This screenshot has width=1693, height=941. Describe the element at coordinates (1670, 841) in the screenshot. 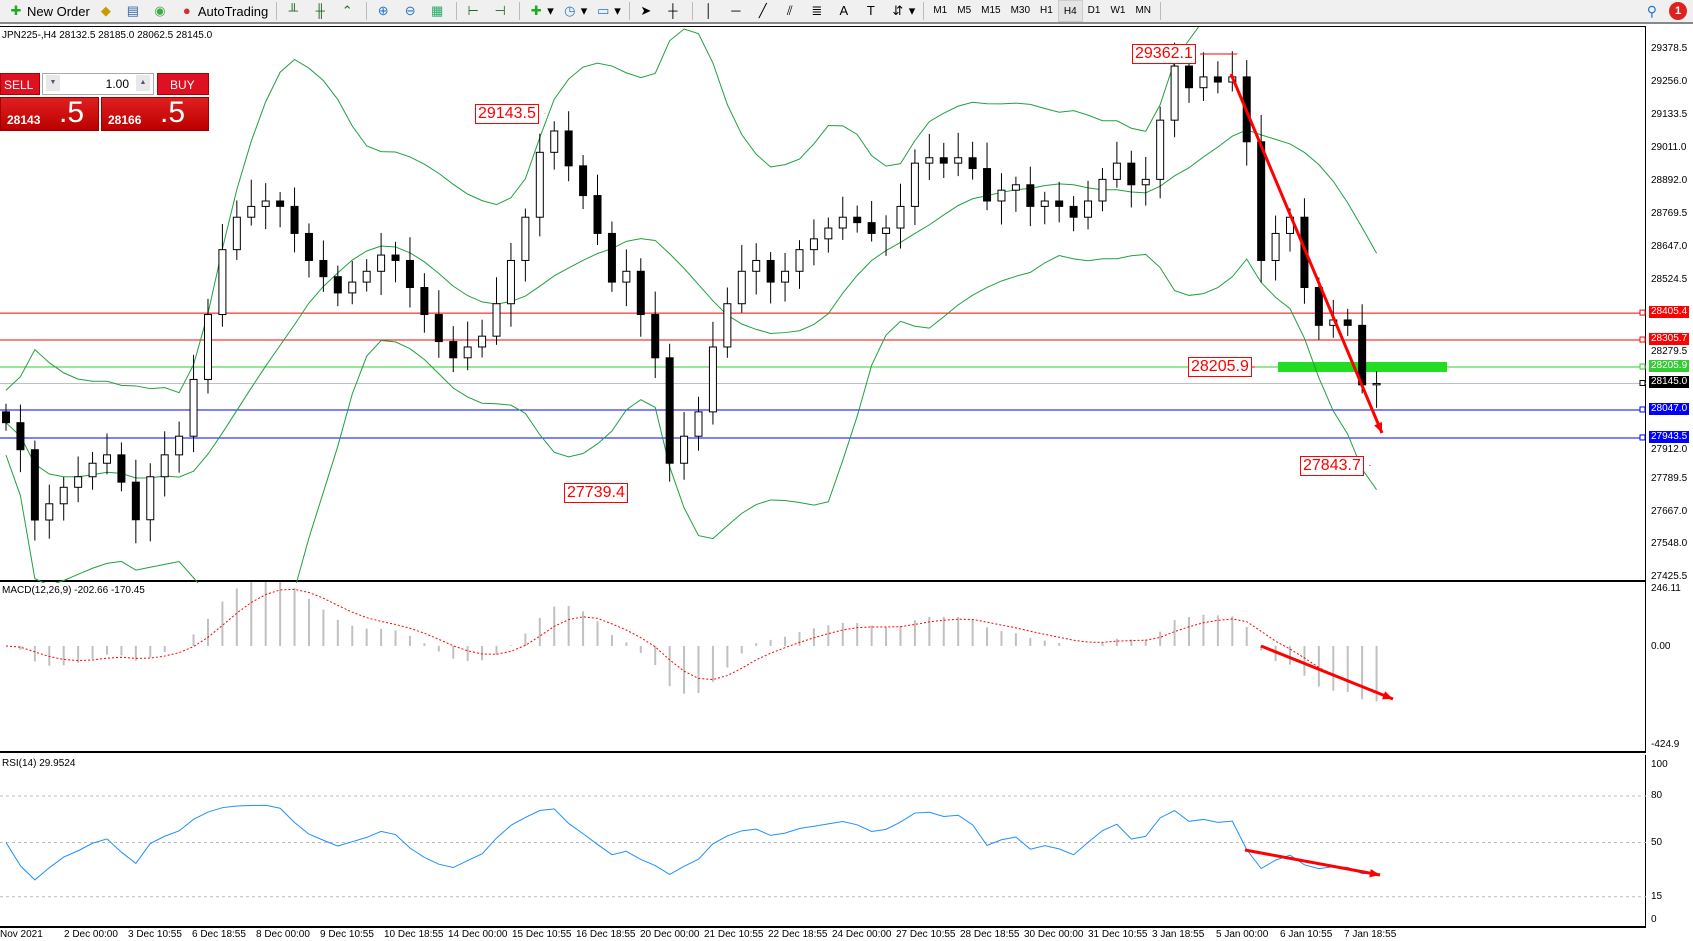

I see `rsi-axis: 100 80 50 15 0` at that location.